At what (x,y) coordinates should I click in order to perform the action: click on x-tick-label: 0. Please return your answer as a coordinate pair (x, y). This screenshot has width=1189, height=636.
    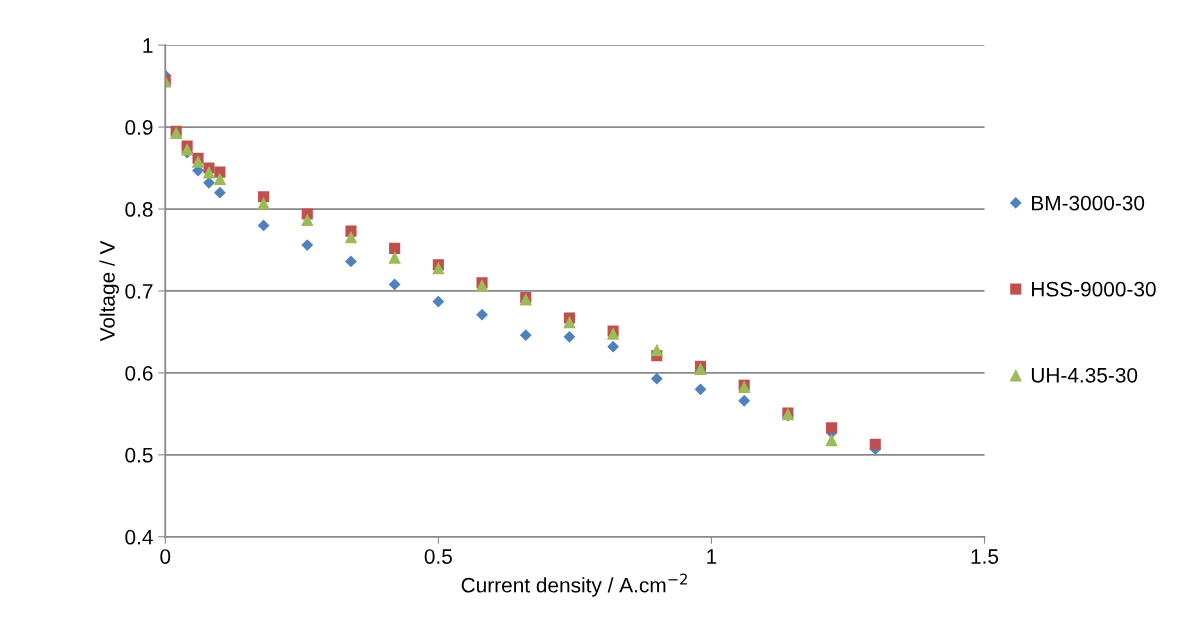
    Looking at the image, I should click on (165, 556).